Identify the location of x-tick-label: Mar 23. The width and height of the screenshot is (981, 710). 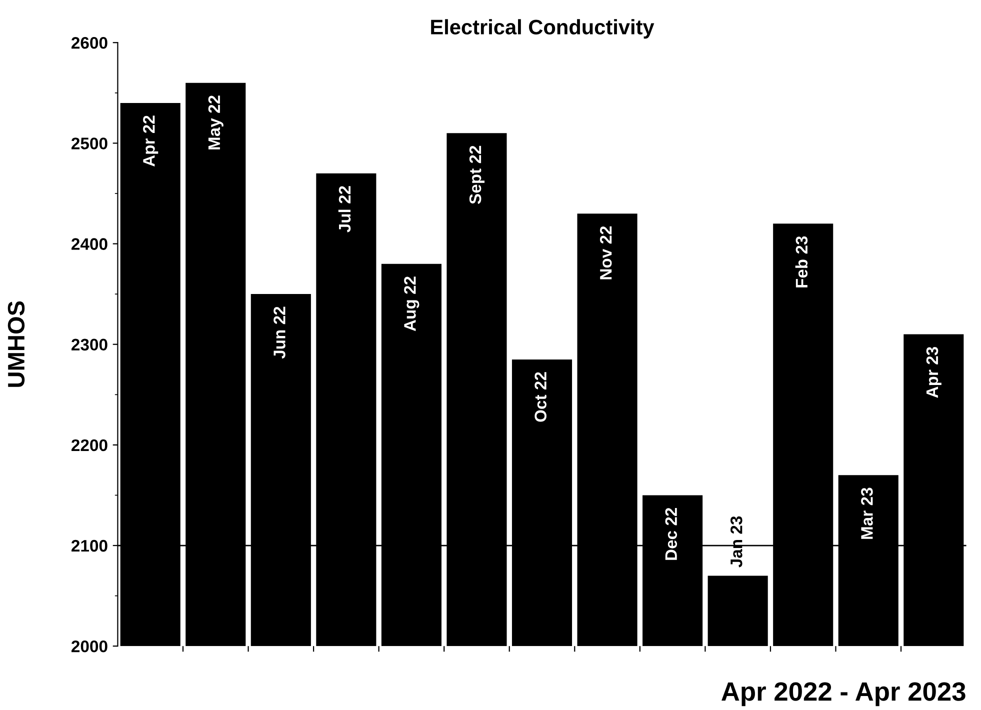
(867, 513).